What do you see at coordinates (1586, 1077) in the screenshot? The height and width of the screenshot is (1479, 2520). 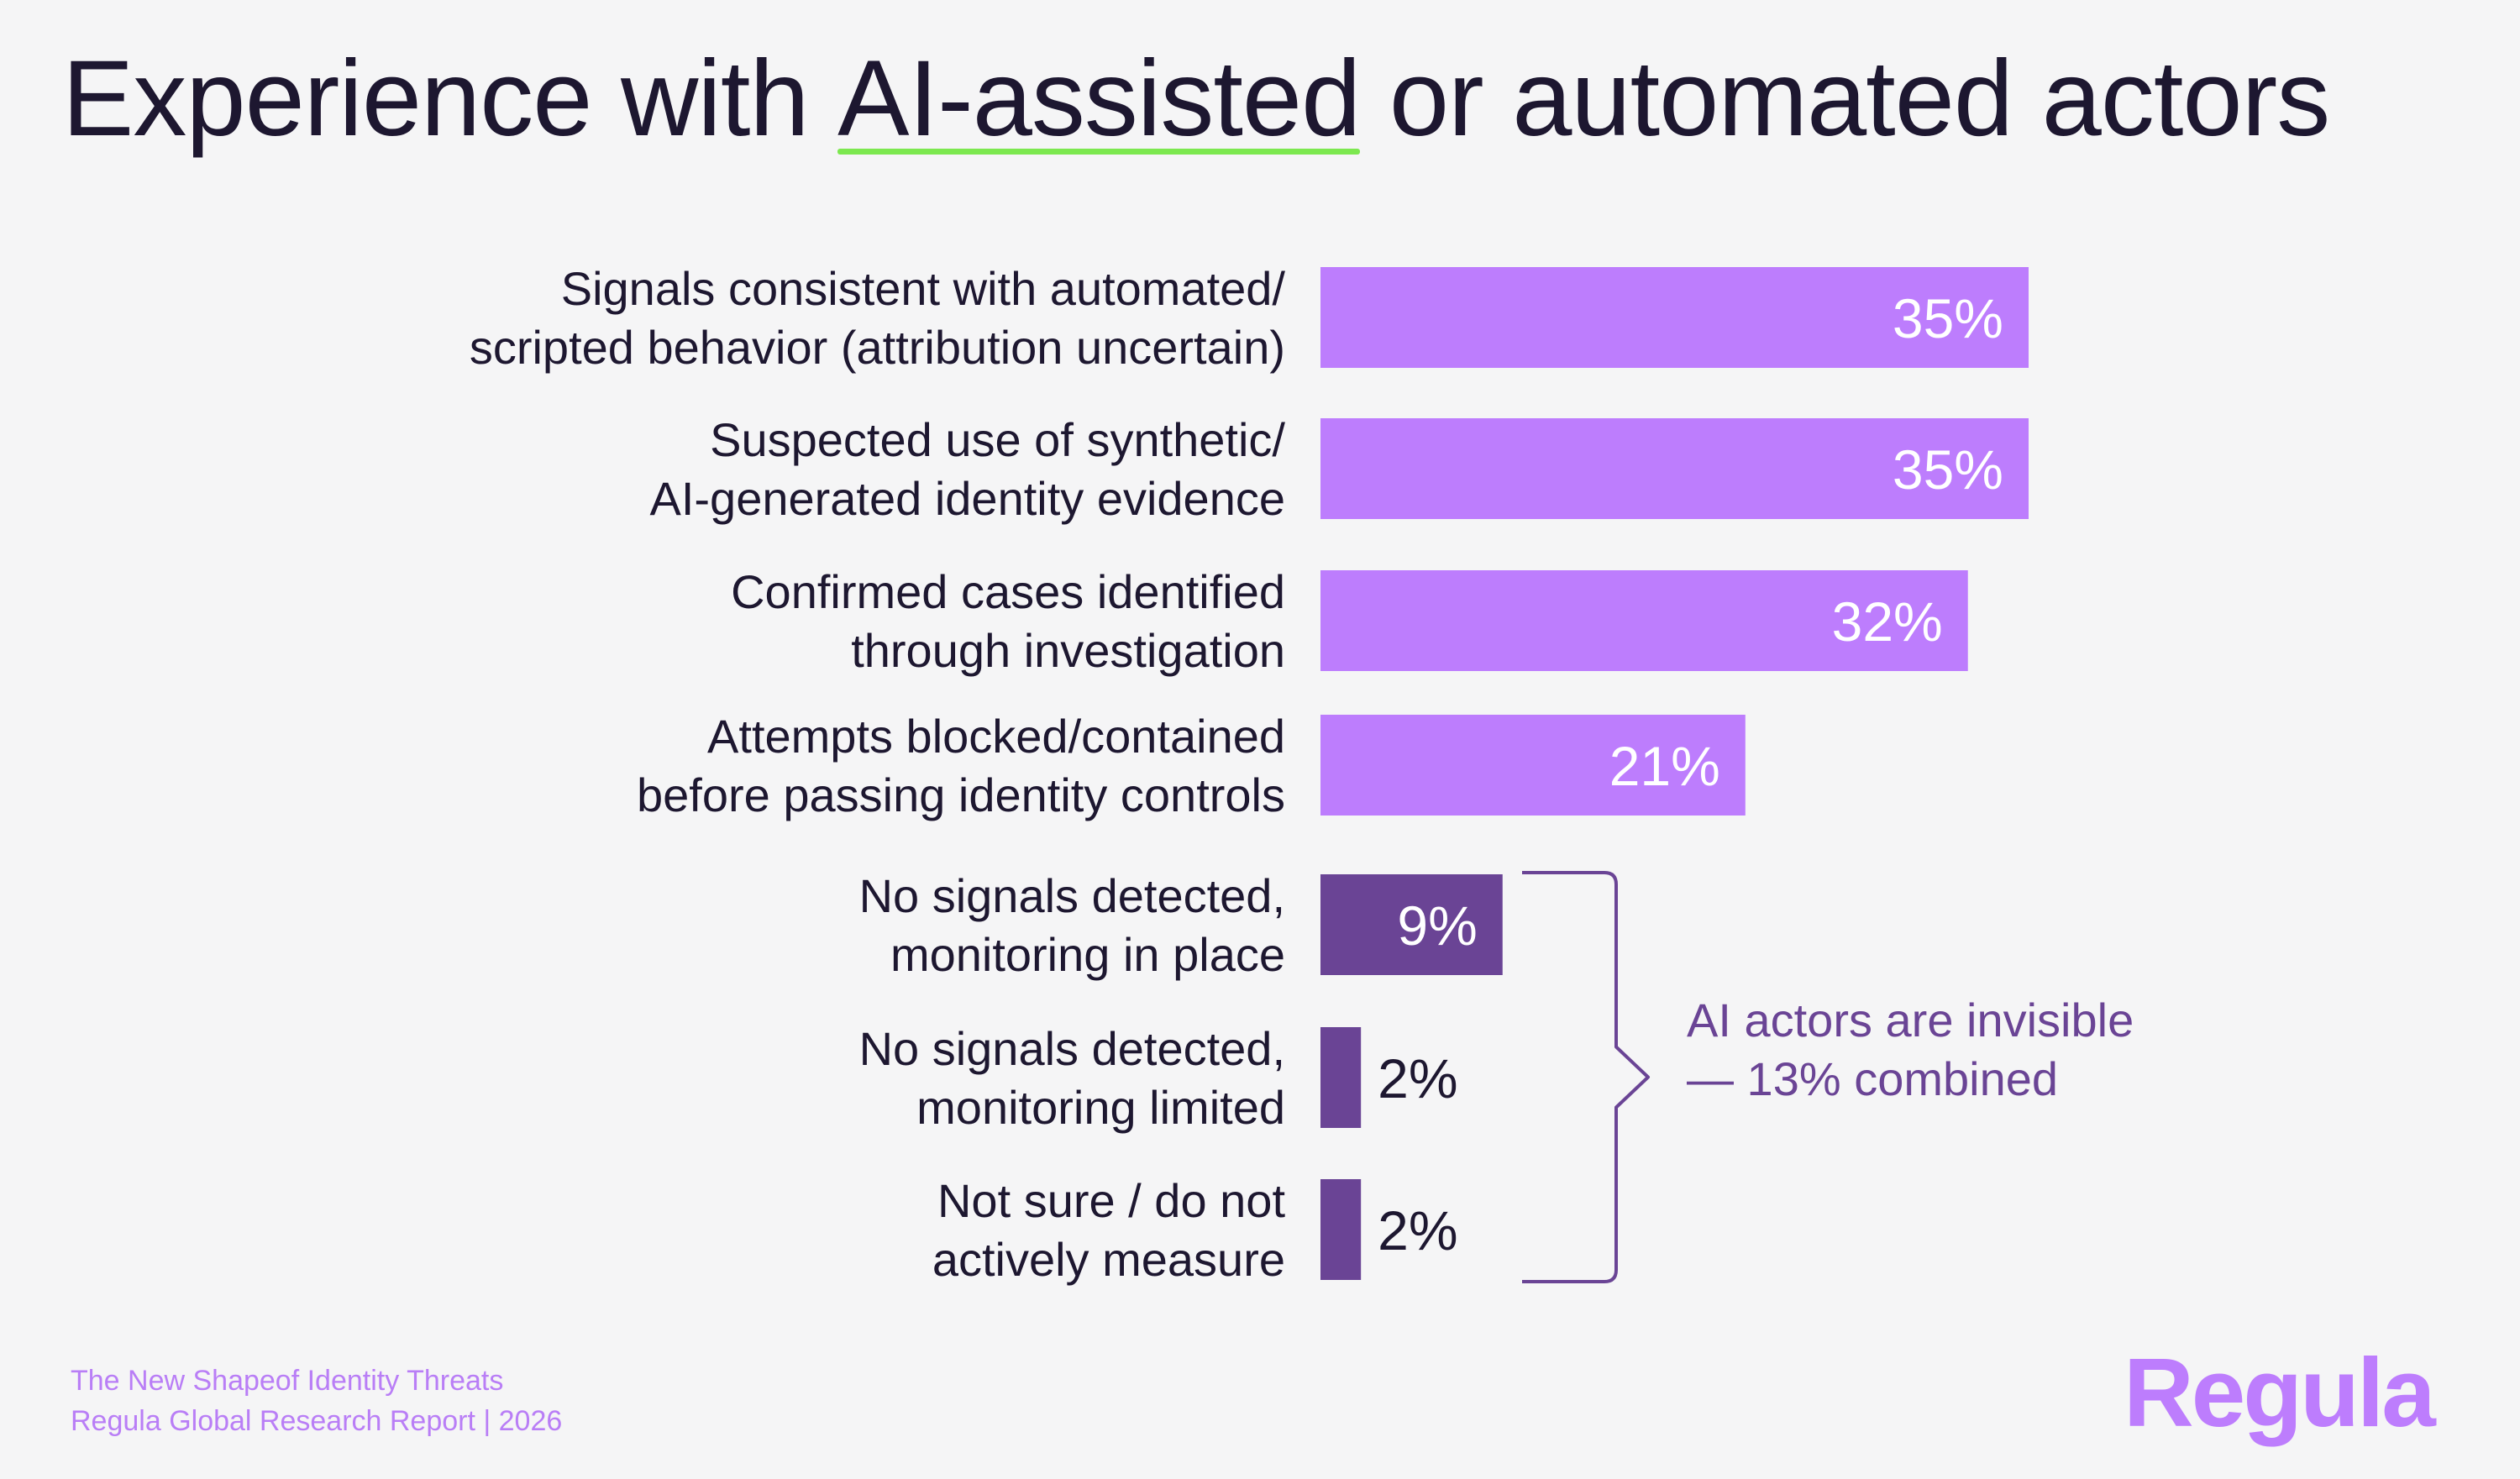 I see `group-bracket` at bounding box center [1586, 1077].